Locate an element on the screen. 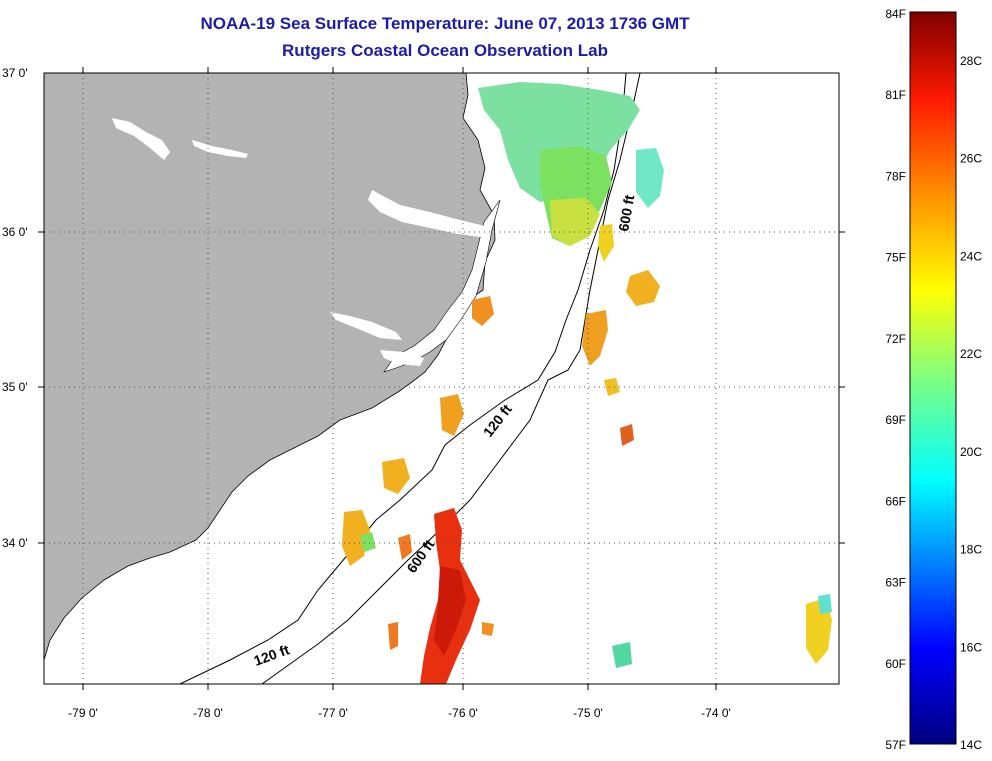 Image resolution: width=992 pixels, height=761 pixels. map-subtitle: Rutgers Coastal Ocean Observation Lab is located at coordinates (445, 50).